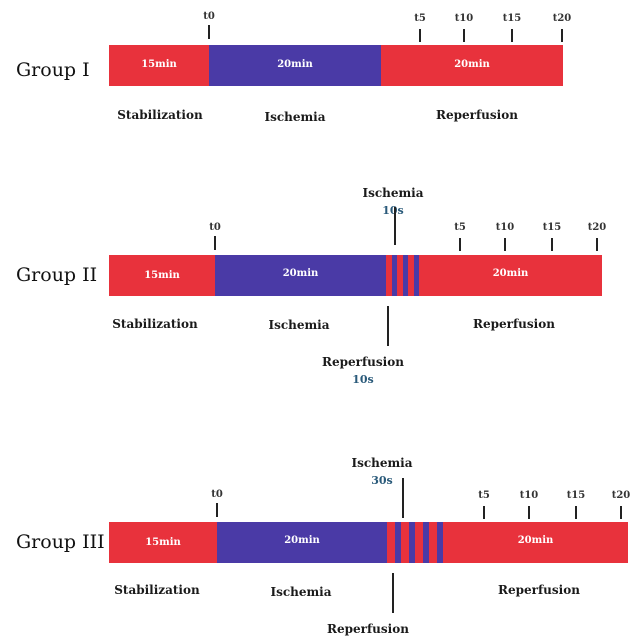  Describe the element at coordinates (484, 512) in the screenshot. I see `group-iii-tick-t5` at that location.